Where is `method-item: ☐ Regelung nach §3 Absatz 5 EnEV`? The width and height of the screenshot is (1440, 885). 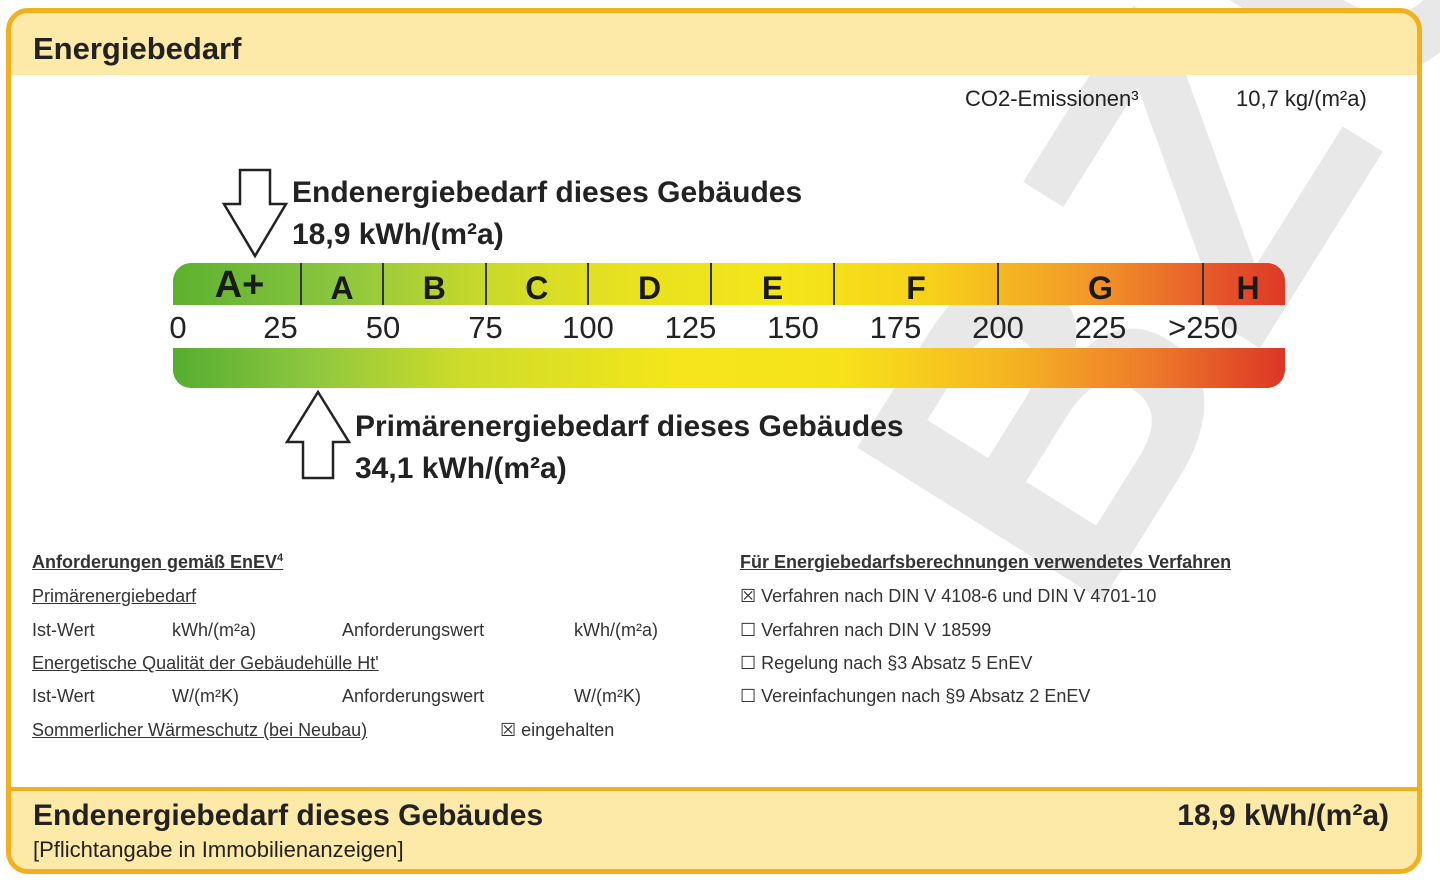
method-item: ☐ Regelung nach §3 Absatz 5 EnEV is located at coordinates (886, 663).